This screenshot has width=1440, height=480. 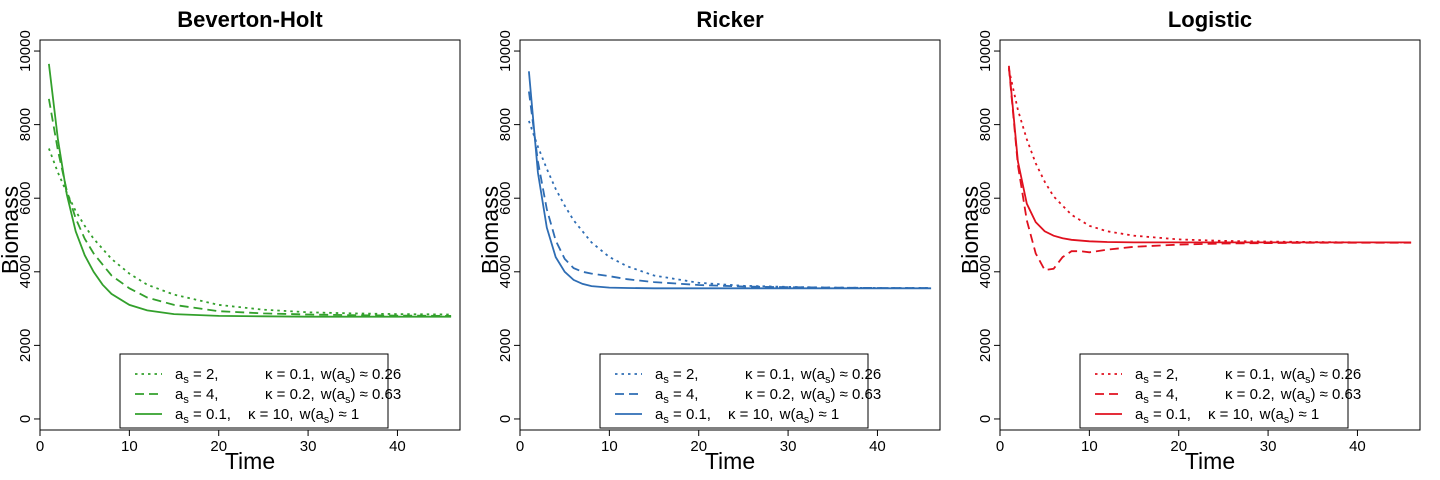 I want to click on chart-title: Beverton-Holt, so click(x=250, y=19).